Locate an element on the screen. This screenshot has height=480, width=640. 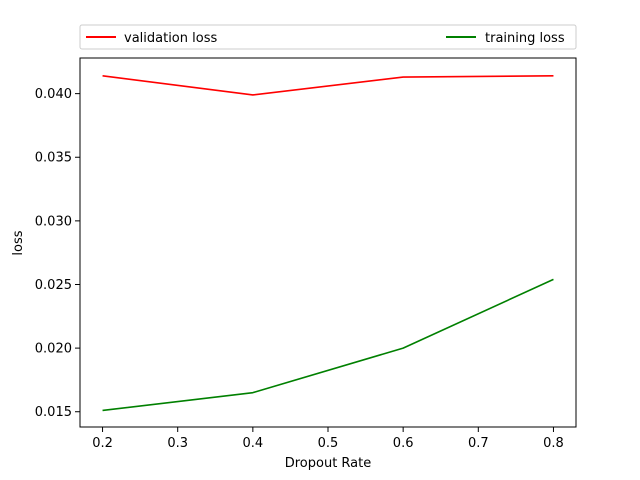
x-tick-label: 0.7 is located at coordinates (478, 443).